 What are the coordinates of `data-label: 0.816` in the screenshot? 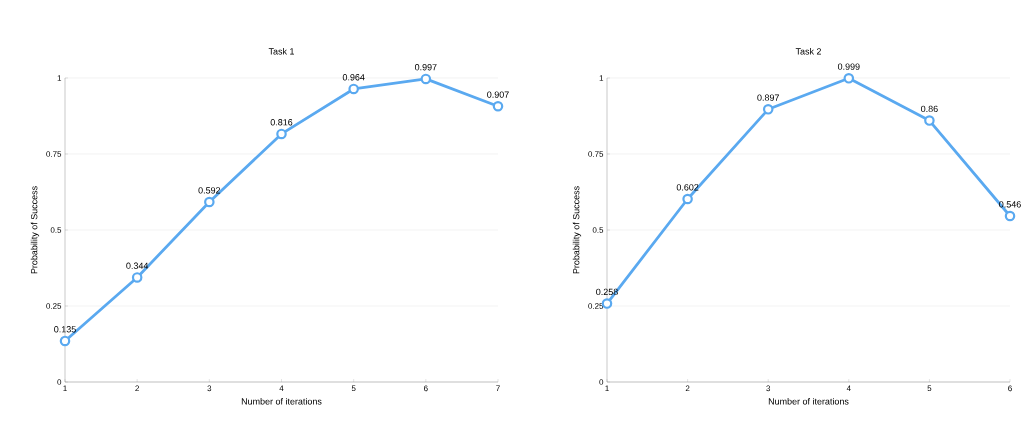 It's located at (281, 122).